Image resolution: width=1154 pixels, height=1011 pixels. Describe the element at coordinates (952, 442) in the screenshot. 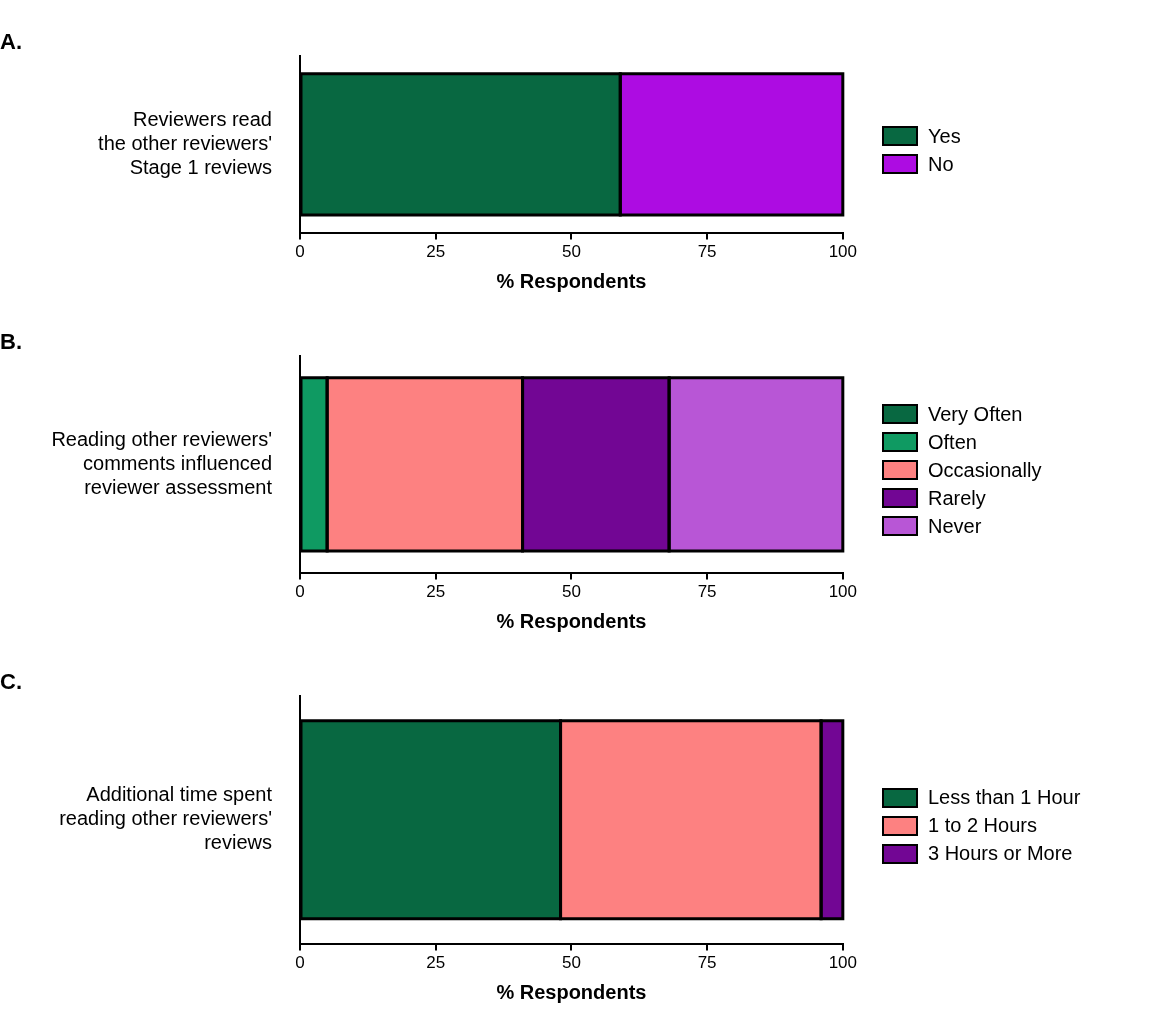

I see `legend-label: Often` at that location.